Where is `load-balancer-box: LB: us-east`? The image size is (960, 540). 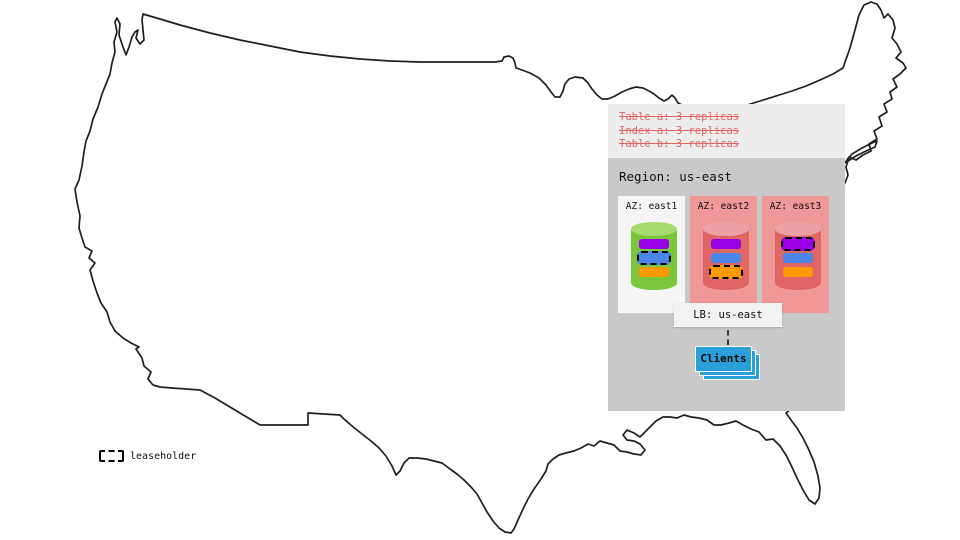 load-balancer-box: LB: us-east is located at coordinates (728, 315).